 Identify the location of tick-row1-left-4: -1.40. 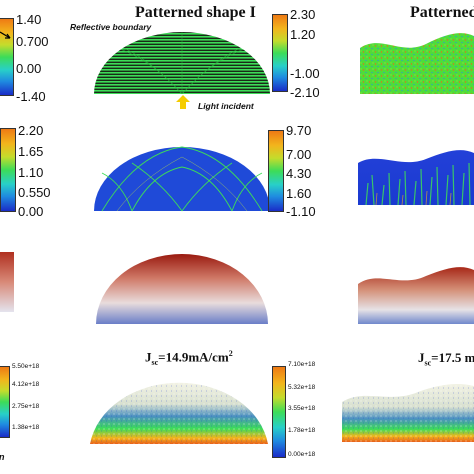
(31, 96).